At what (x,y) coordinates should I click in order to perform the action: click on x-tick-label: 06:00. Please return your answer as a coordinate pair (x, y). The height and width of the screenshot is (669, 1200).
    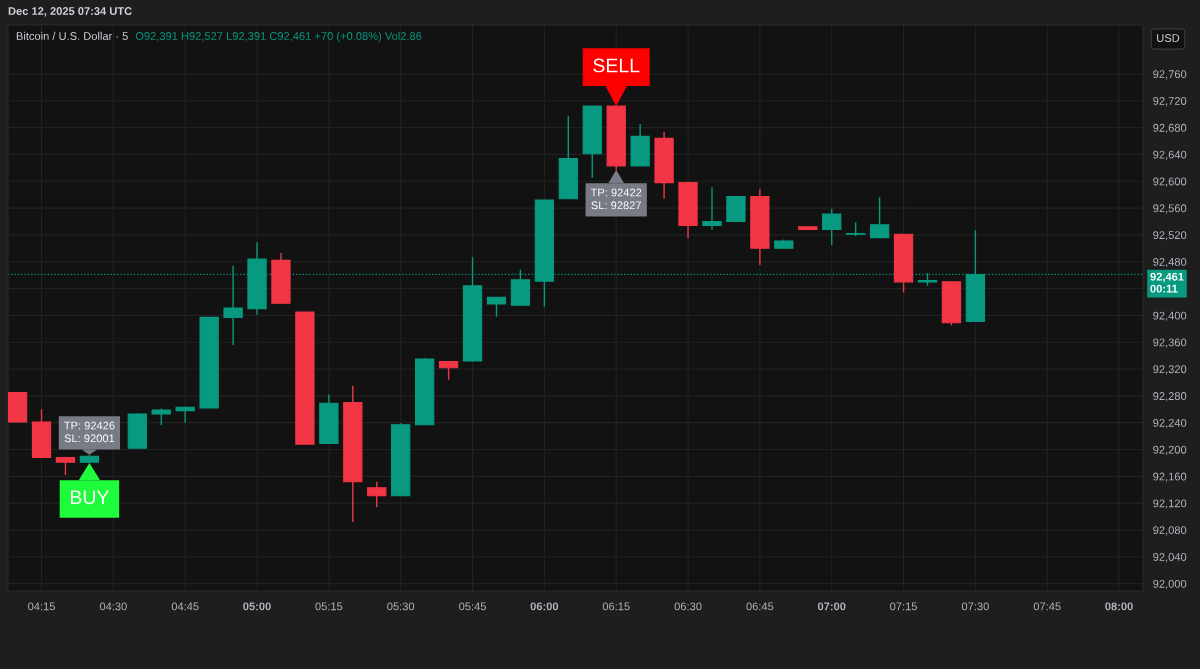
    Looking at the image, I should click on (544, 606).